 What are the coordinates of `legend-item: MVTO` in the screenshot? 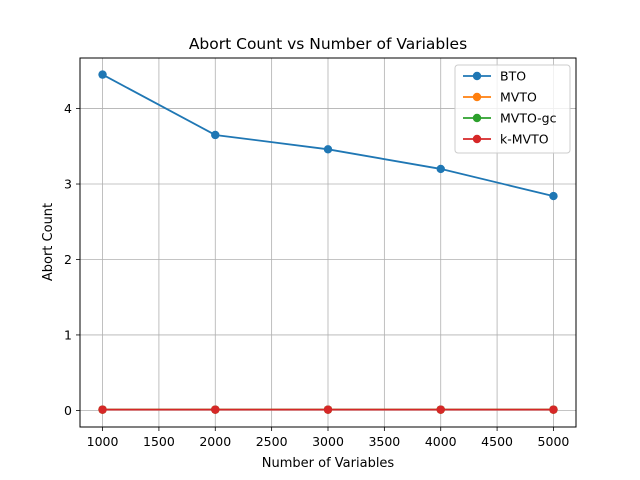 It's located at (500, 97).